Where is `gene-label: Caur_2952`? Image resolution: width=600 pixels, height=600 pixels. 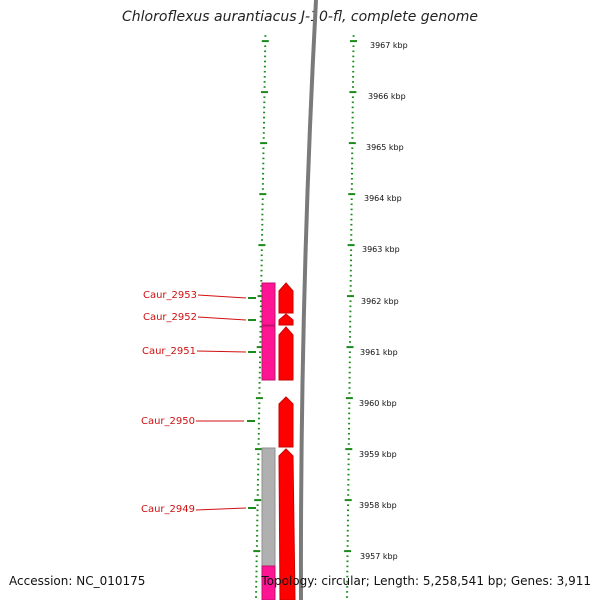
gene-label: Caur_2952 is located at coordinates (170, 317).